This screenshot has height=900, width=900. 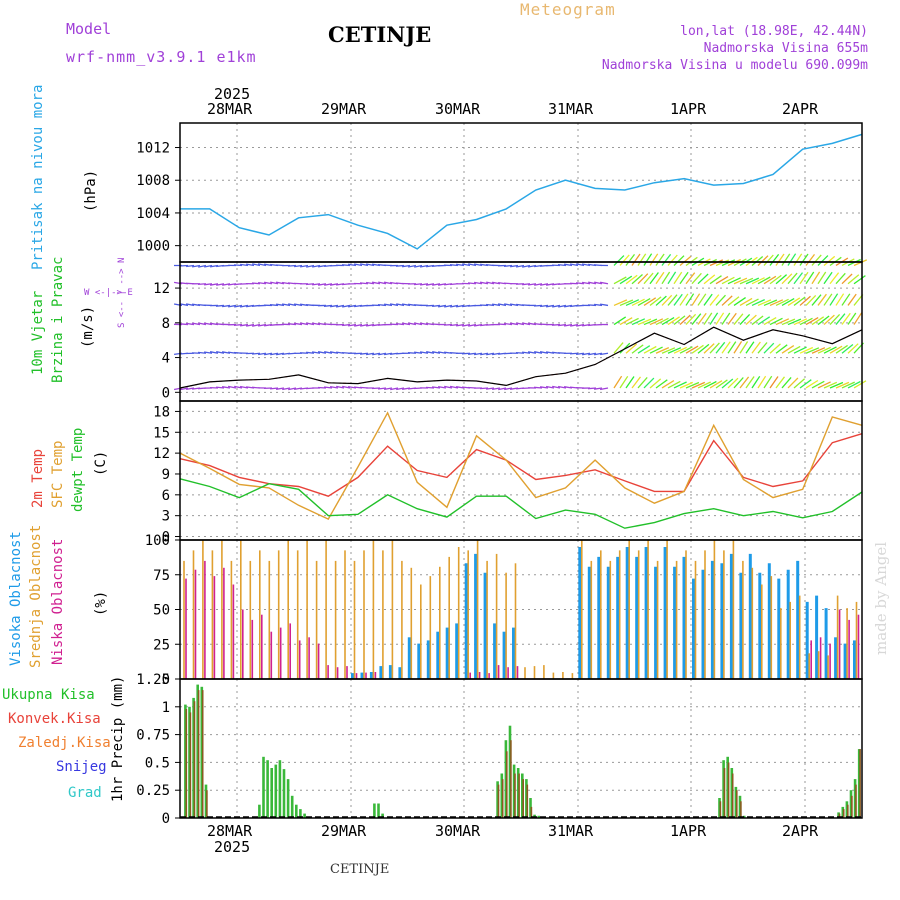 What do you see at coordinates (161, 454) in the screenshot?
I see `y-tick-label: 12` at bounding box center [161, 454].